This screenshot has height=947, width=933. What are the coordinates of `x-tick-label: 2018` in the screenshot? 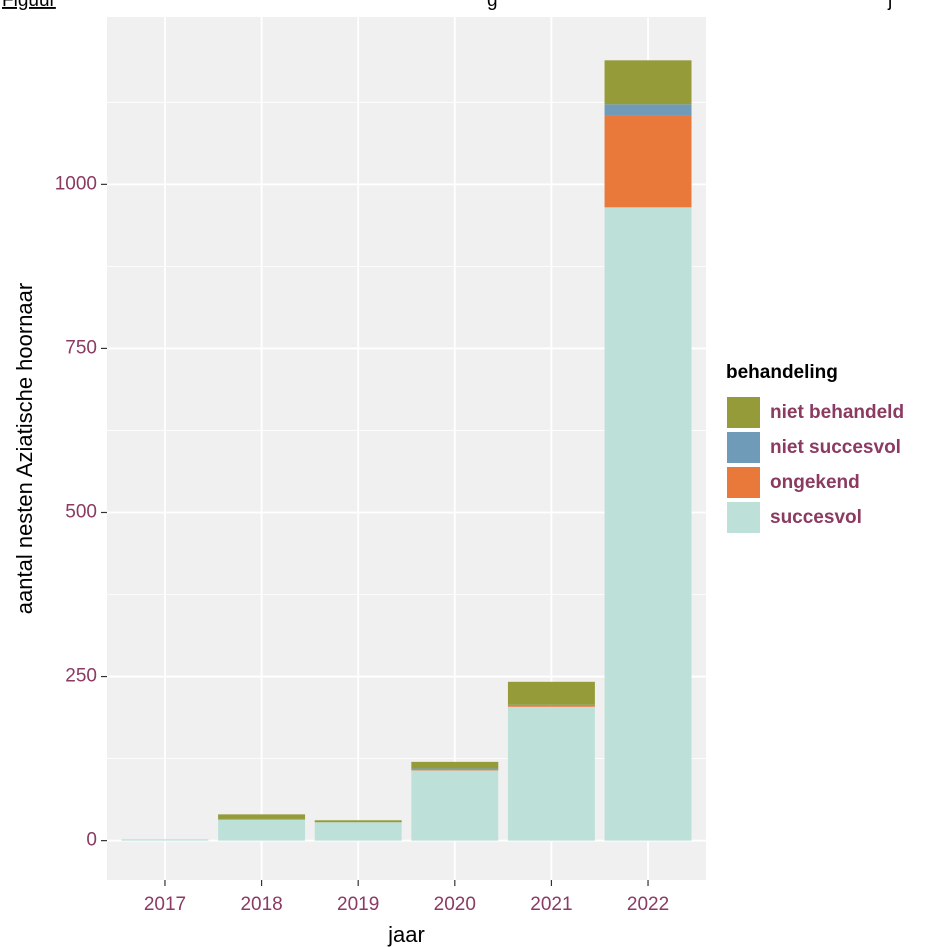 It's located at (261, 904).